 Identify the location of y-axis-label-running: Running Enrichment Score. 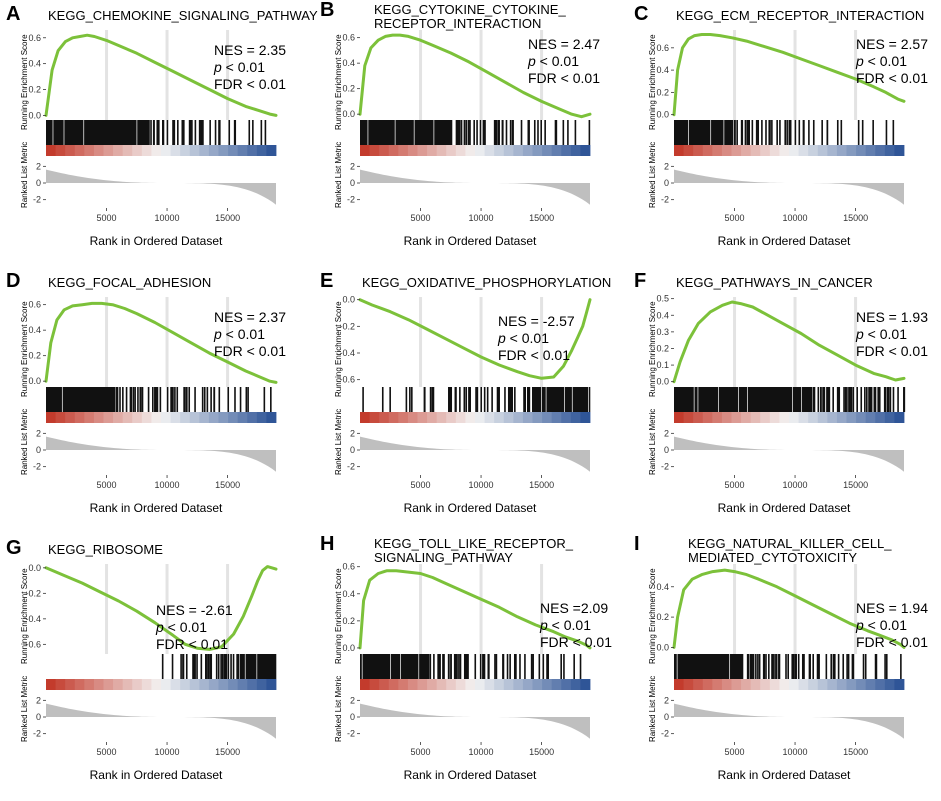
(338, 616).